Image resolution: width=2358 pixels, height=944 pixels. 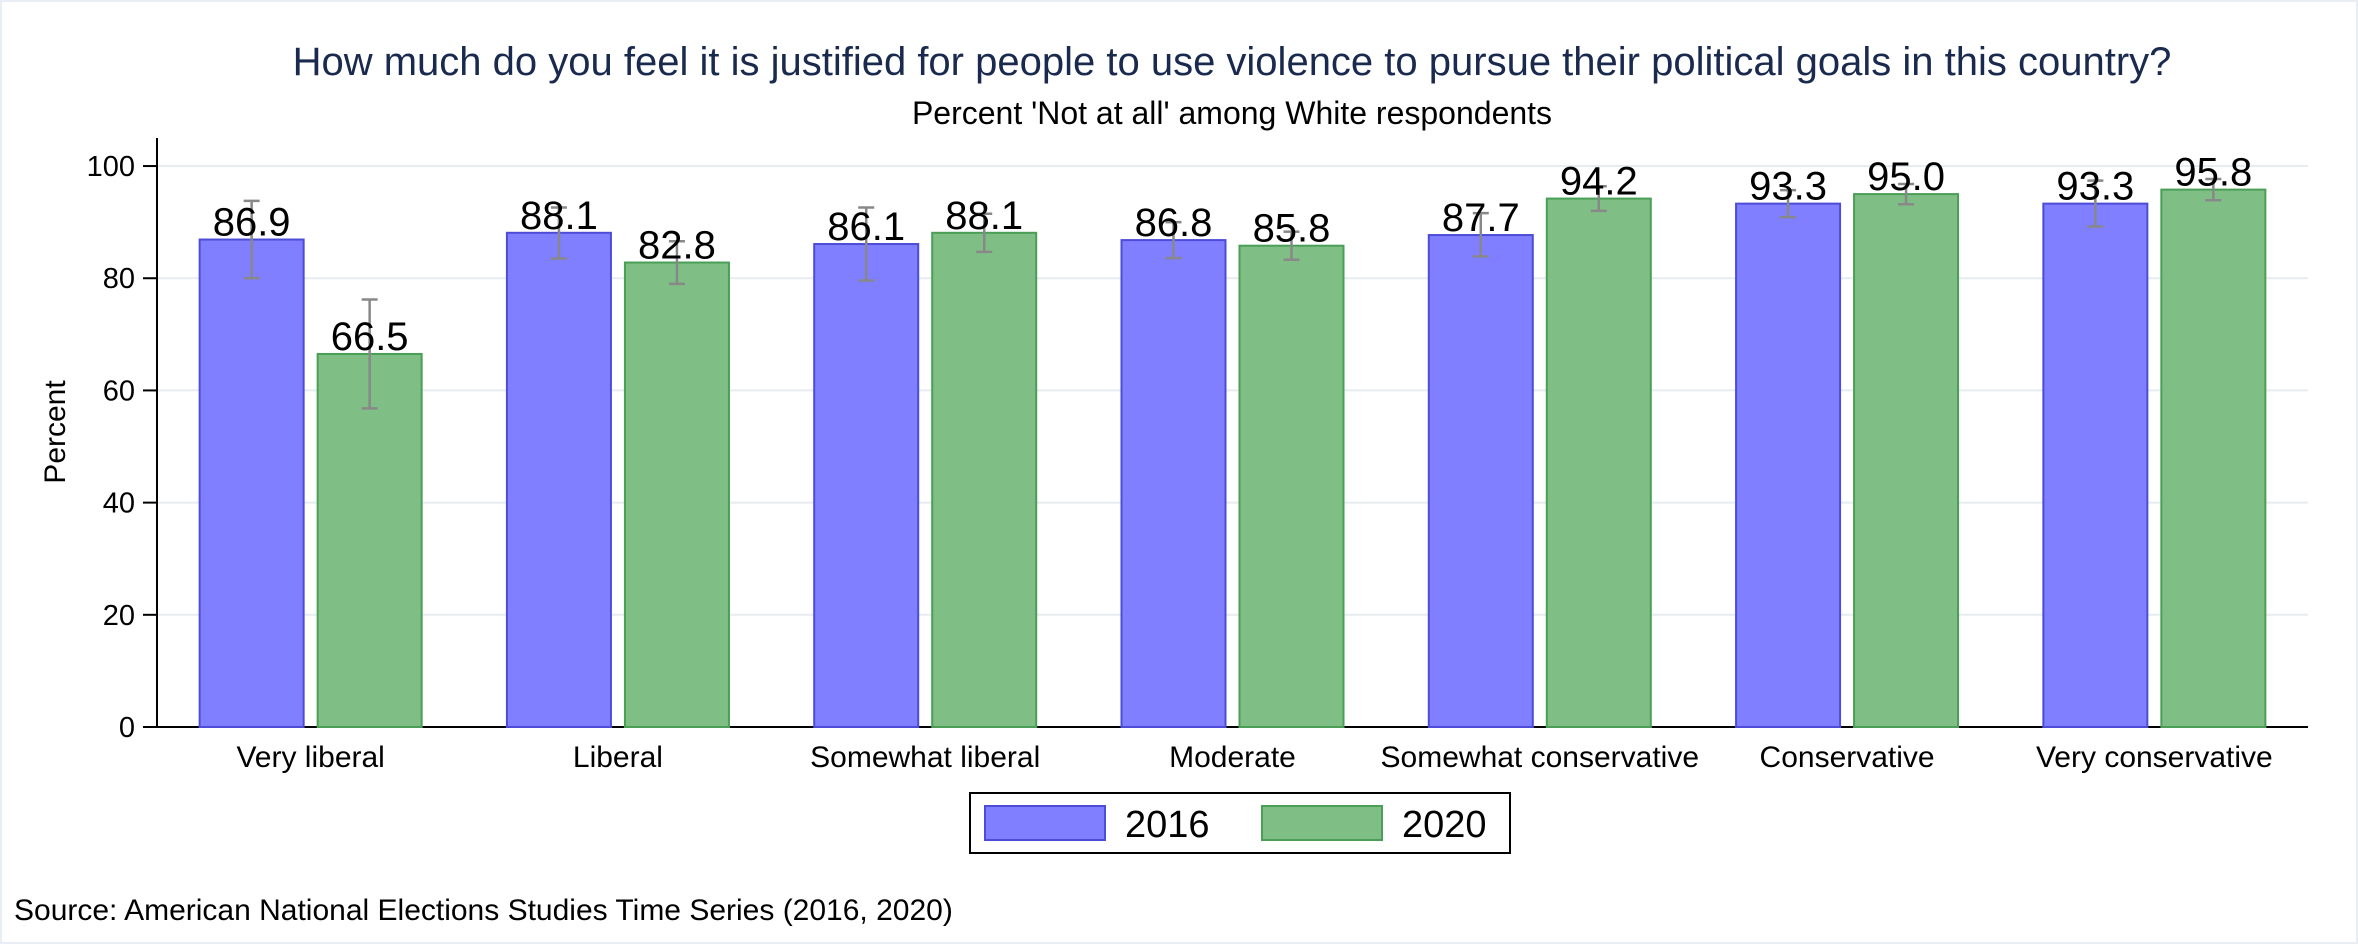 I want to click on y-axis-label: Percent, so click(x=55, y=432).